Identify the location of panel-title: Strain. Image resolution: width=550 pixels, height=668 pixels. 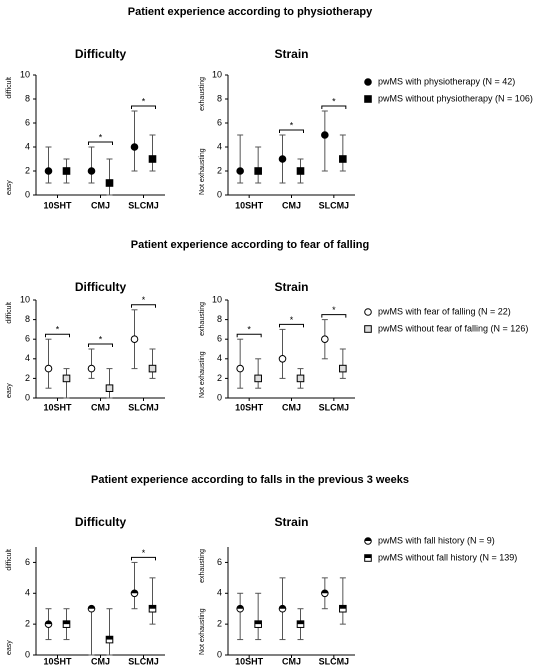
(291, 287).